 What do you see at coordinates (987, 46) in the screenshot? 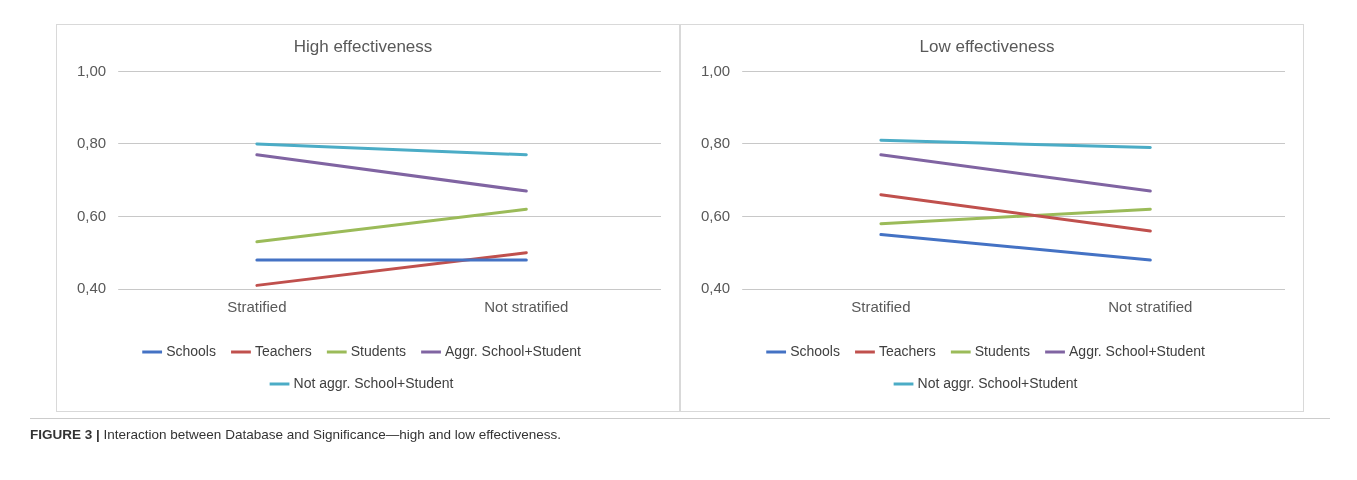
I see `chart-title: Low effectiveness` at bounding box center [987, 46].